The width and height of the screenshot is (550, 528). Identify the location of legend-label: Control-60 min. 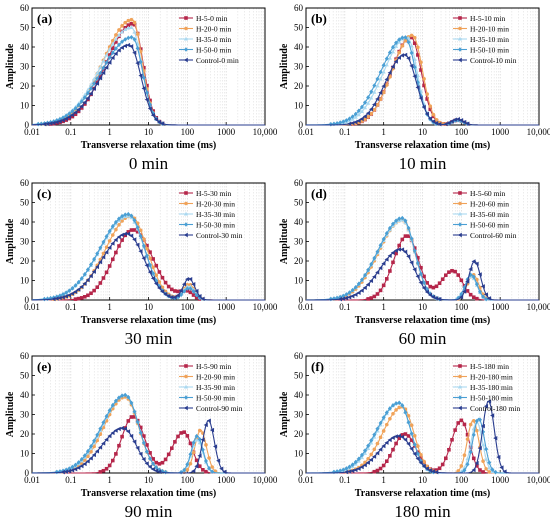
(493, 235).